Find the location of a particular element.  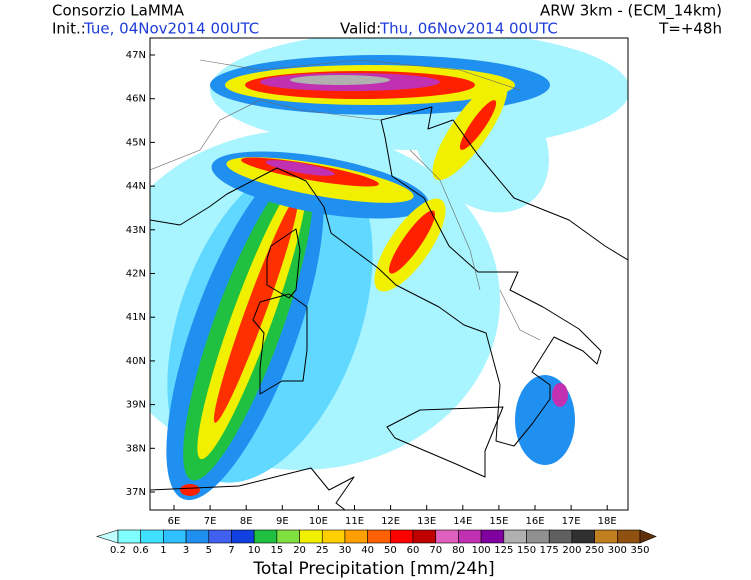

colorbar-label: 5 is located at coordinates (209, 550).